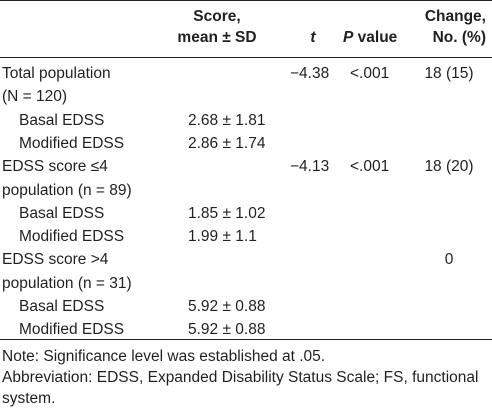 The image size is (492, 409). What do you see at coordinates (313, 37) in the screenshot?
I see `header-t: t` at bounding box center [313, 37].